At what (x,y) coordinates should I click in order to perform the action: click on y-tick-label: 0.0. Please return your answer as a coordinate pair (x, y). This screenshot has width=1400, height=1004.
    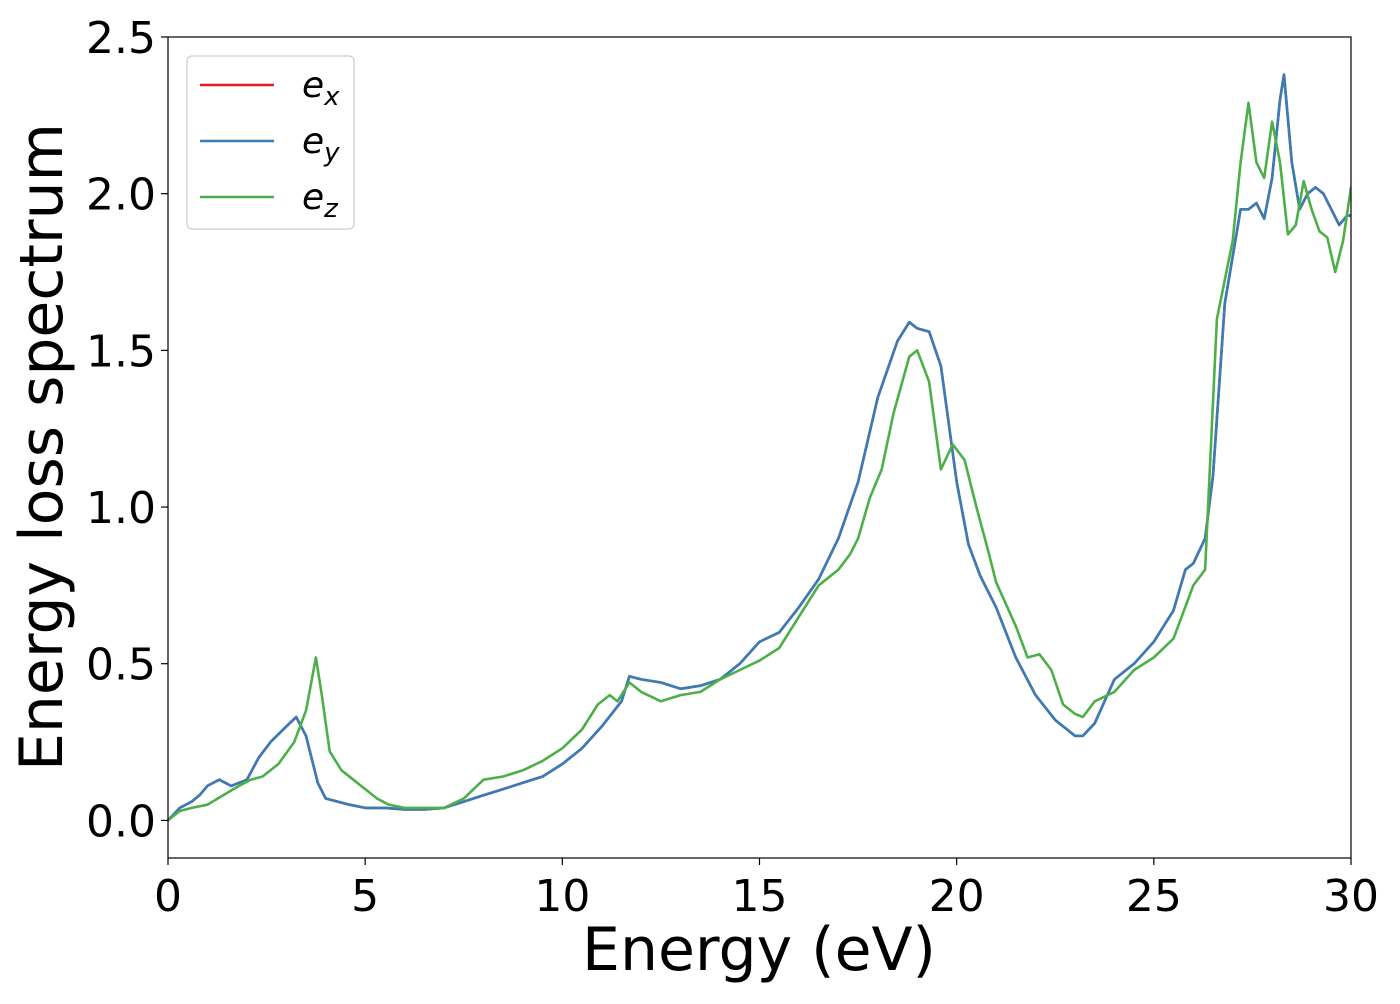
    Looking at the image, I should click on (121, 821).